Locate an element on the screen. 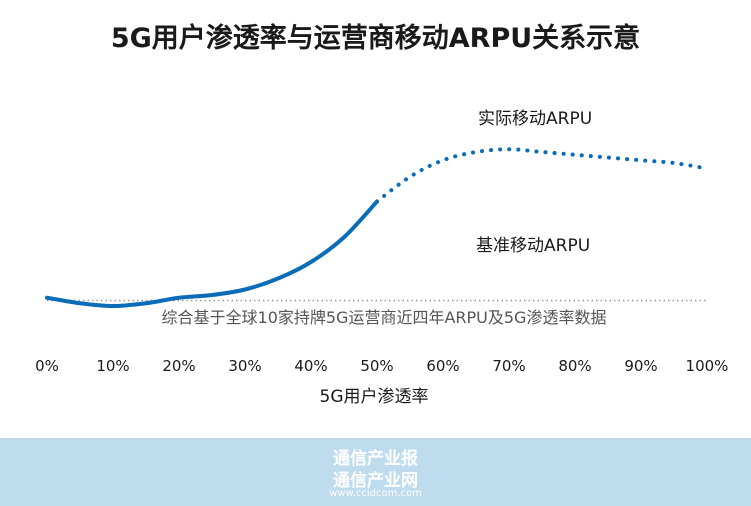 The height and width of the screenshot is (506, 751). x-tick-label: 30% is located at coordinates (244, 366).